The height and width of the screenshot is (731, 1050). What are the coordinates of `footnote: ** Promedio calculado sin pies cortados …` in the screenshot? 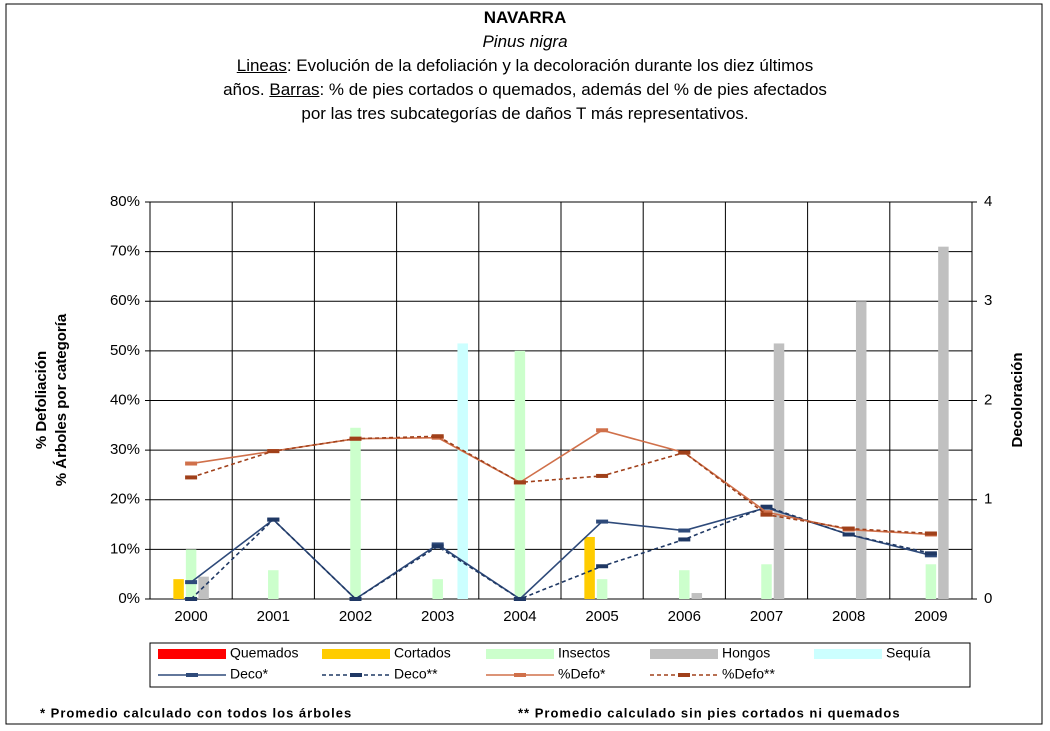 It's located at (709, 712).